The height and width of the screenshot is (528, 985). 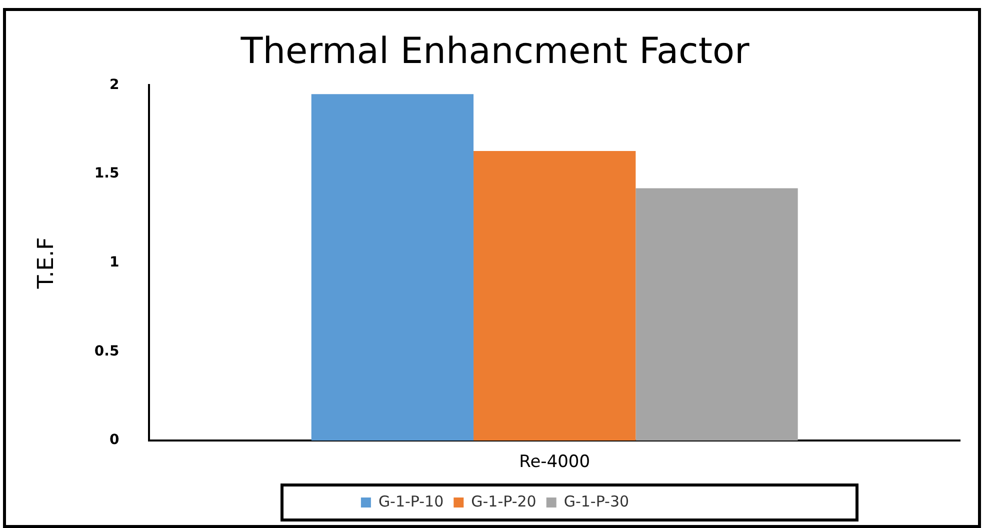 I want to click on y-axis-title: T.E.F, so click(x=46, y=263).